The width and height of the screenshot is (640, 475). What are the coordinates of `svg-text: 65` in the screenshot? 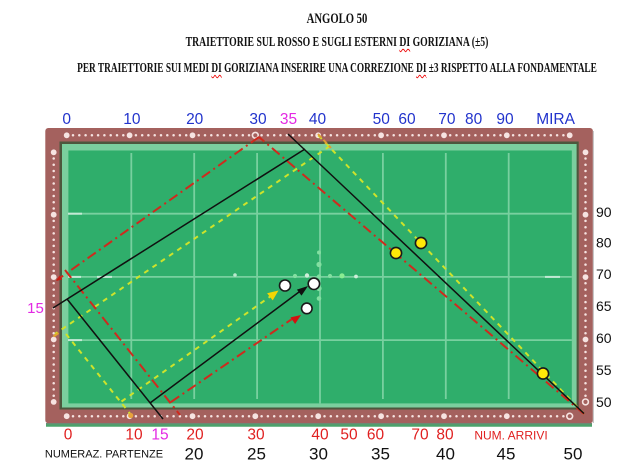 It's located at (604, 306).